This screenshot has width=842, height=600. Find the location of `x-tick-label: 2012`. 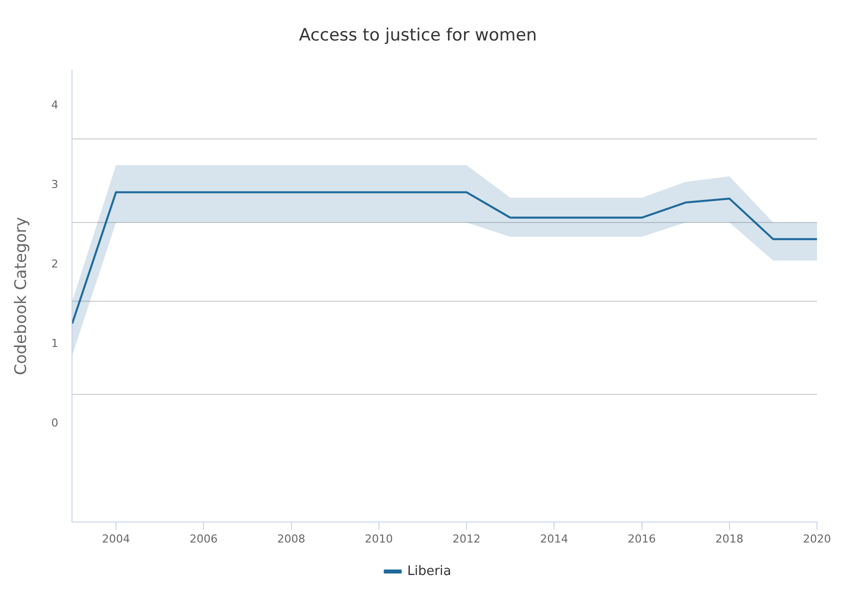

x-tick-label: 2012 is located at coordinates (466, 539).